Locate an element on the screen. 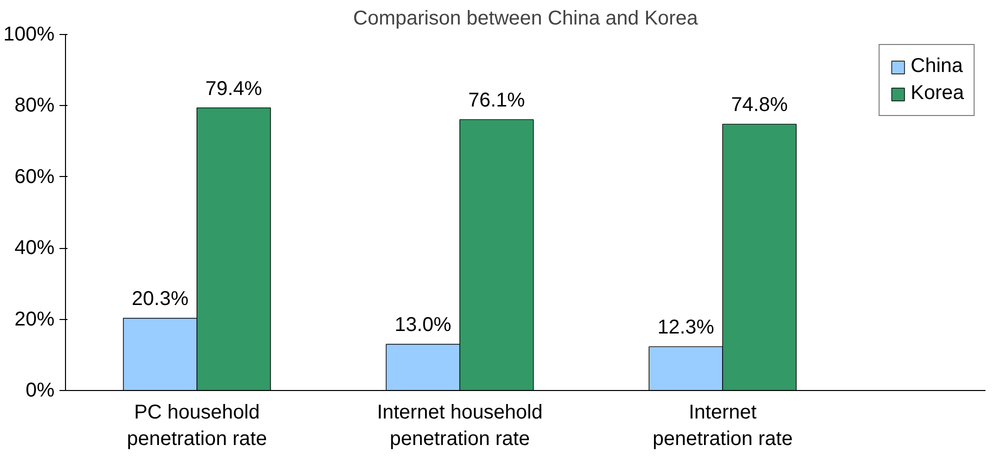 Image resolution: width=994 pixels, height=456 pixels. data-label: 20.3% is located at coordinates (160, 299).